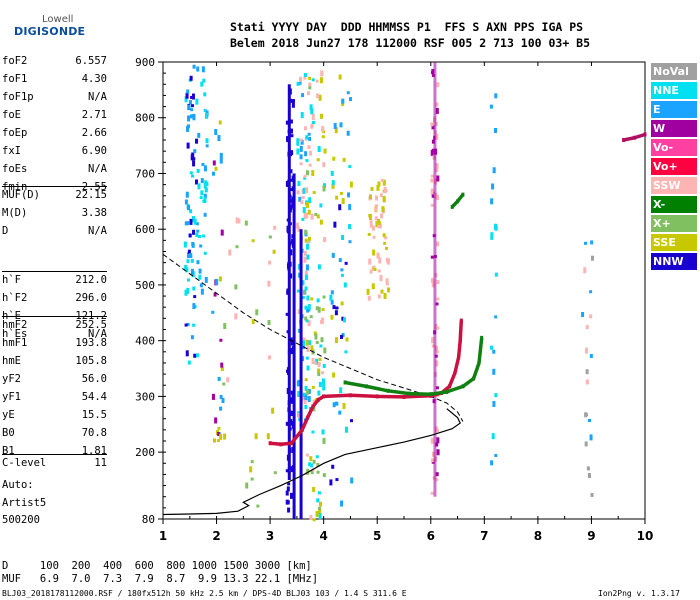  Describe the element at coordinates (94, 115) in the screenshot. I see `param-value: 2.71` at that location.